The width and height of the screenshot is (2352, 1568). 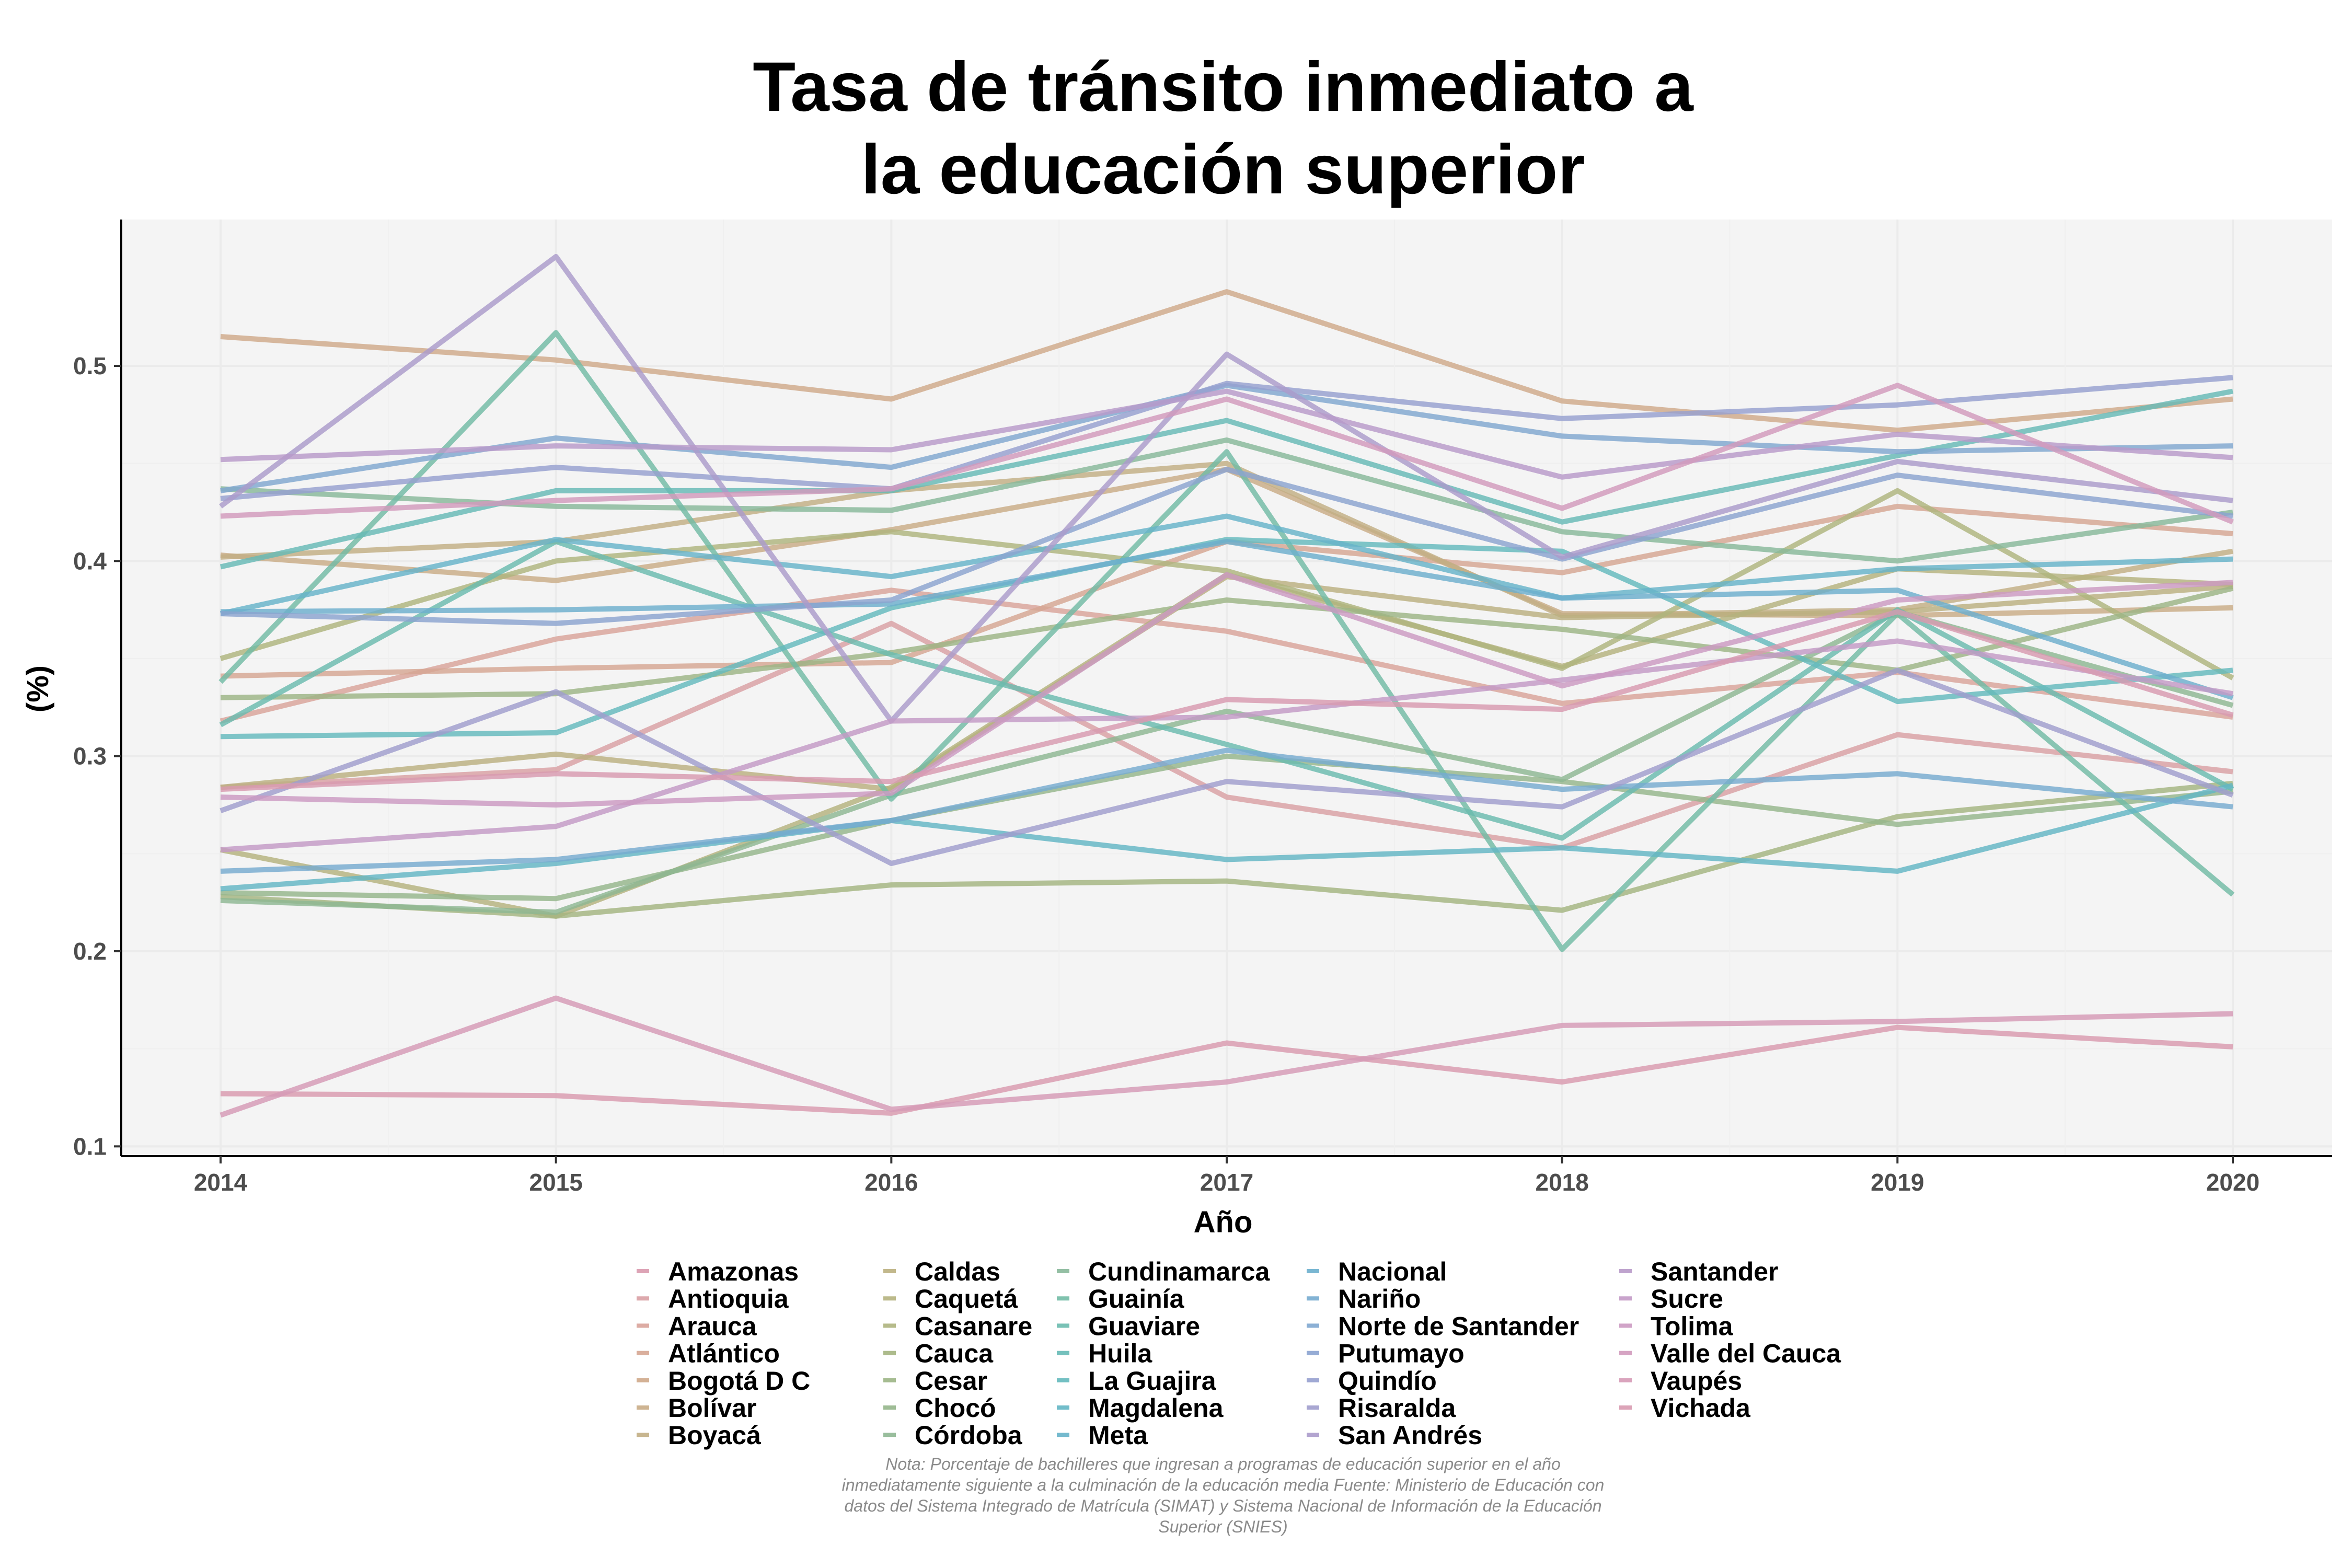 What do you see at coordinates (1136, 1298) in the screenshot?
I see `legend-label: Guainía` at bounding box center [1136, 1298].